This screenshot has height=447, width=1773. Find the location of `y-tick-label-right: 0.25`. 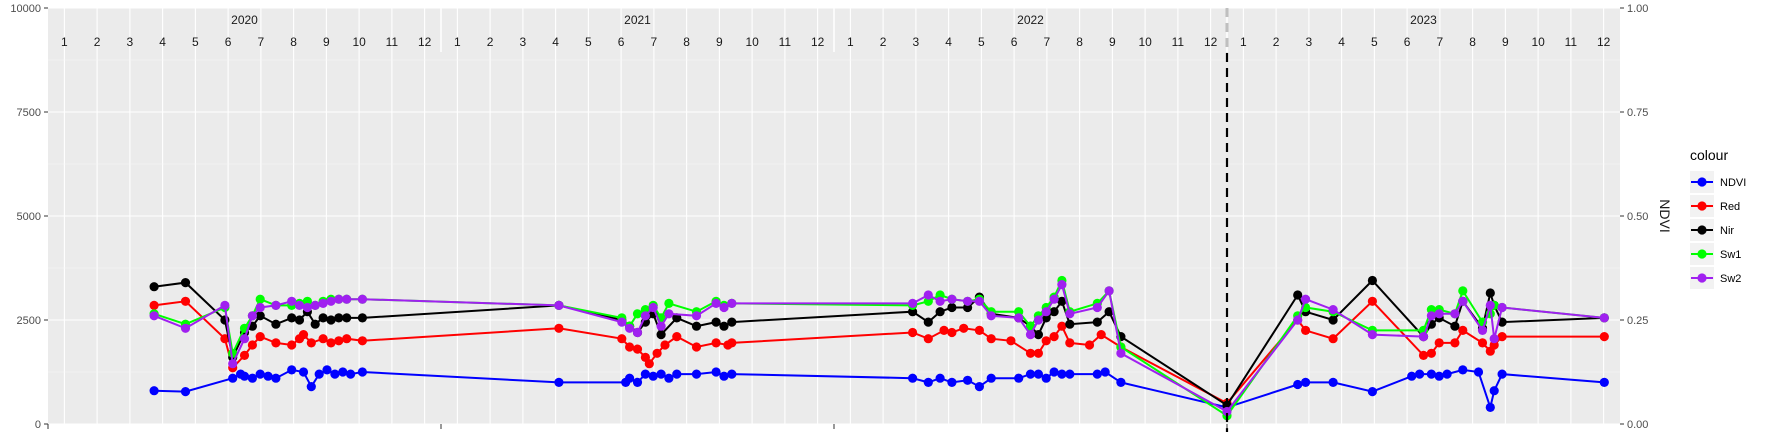

y-tick-label-right: 0.25 is located at coordinates (1637, 321).